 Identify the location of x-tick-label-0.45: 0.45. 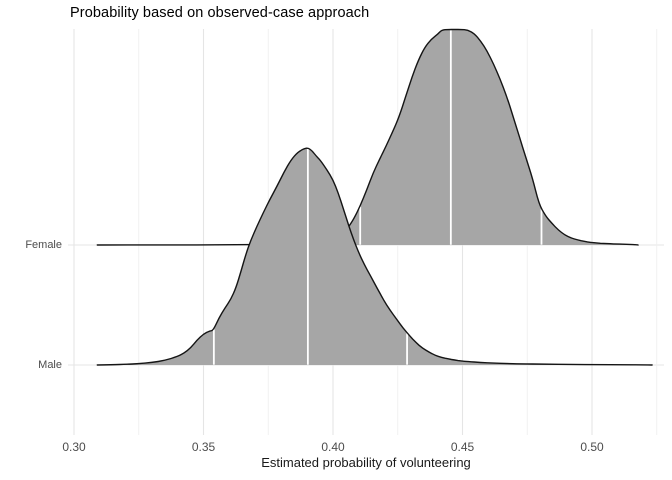
(462, 447).